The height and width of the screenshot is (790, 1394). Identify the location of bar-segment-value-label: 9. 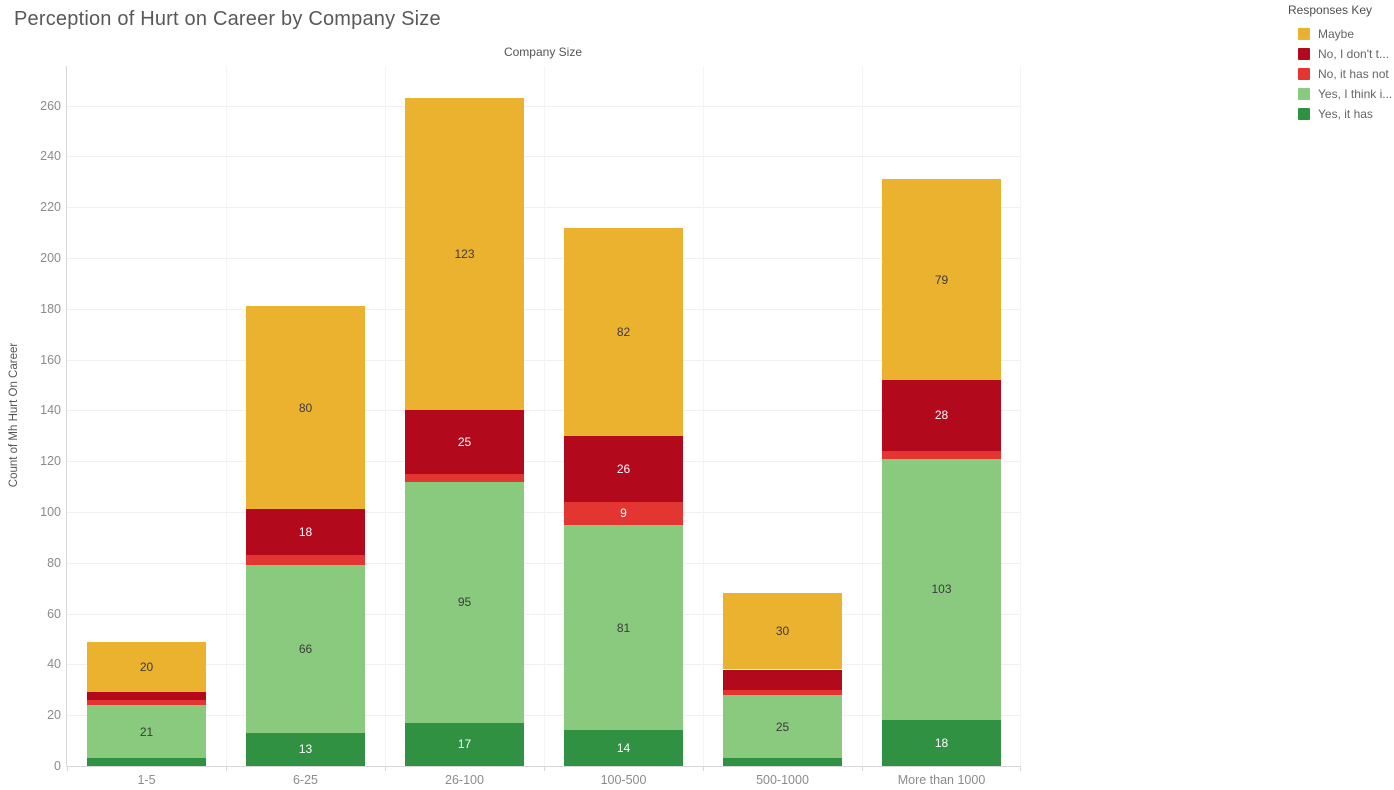
(623, 513).